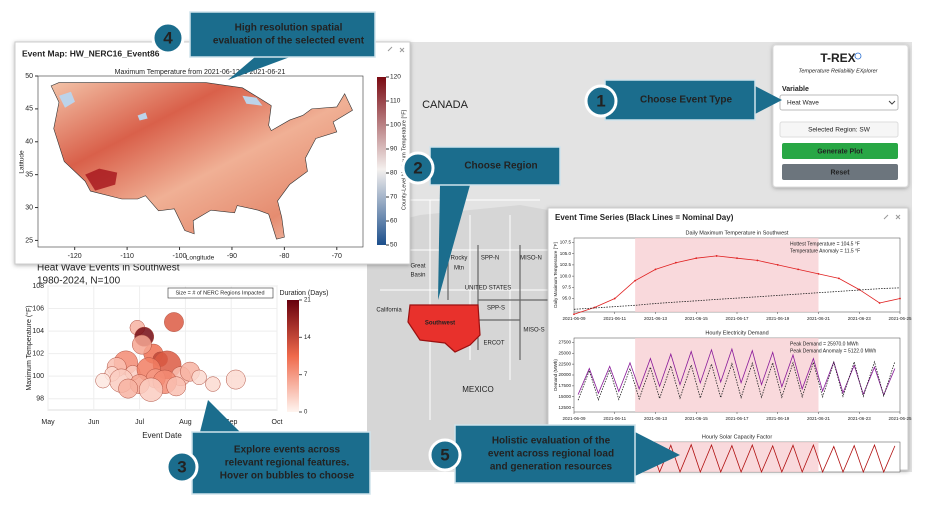 Image resolution: width=928 pixels, height=517 pixels. I want to click on x-tick-label: -110, so click(127, 256).